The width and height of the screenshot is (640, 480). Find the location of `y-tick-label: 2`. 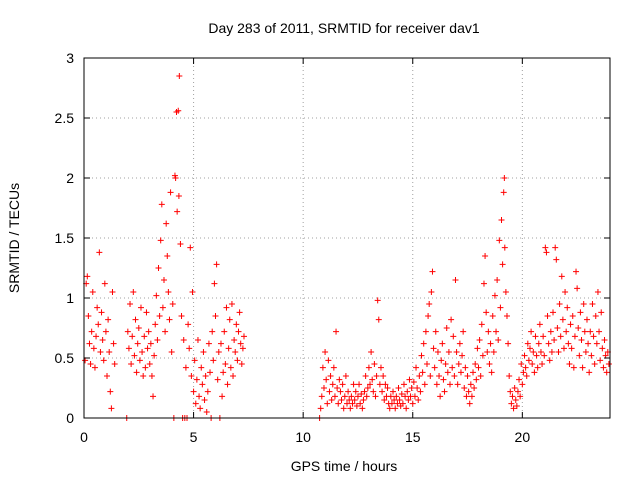

y-tick-label: 2 is located at coordinates (70, 178).